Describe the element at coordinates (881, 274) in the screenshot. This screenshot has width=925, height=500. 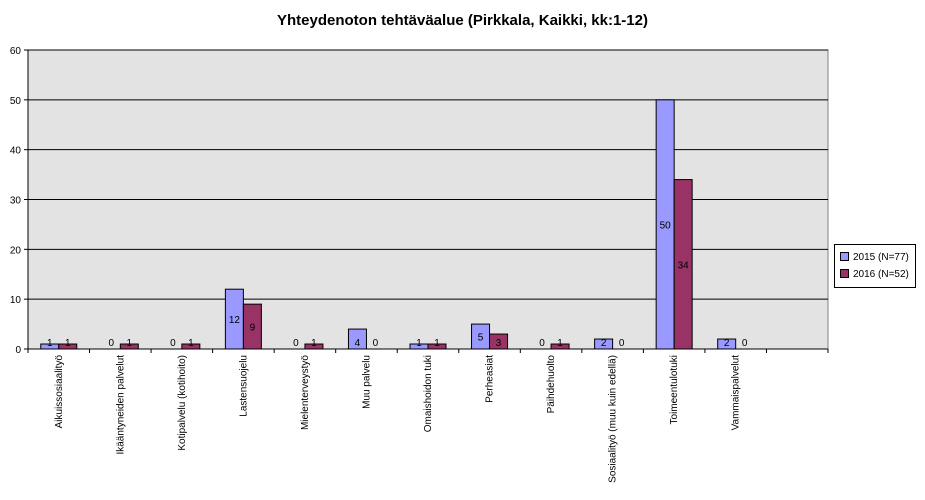
I see `legend-label-2016: 2016 (N=52)` at that location.